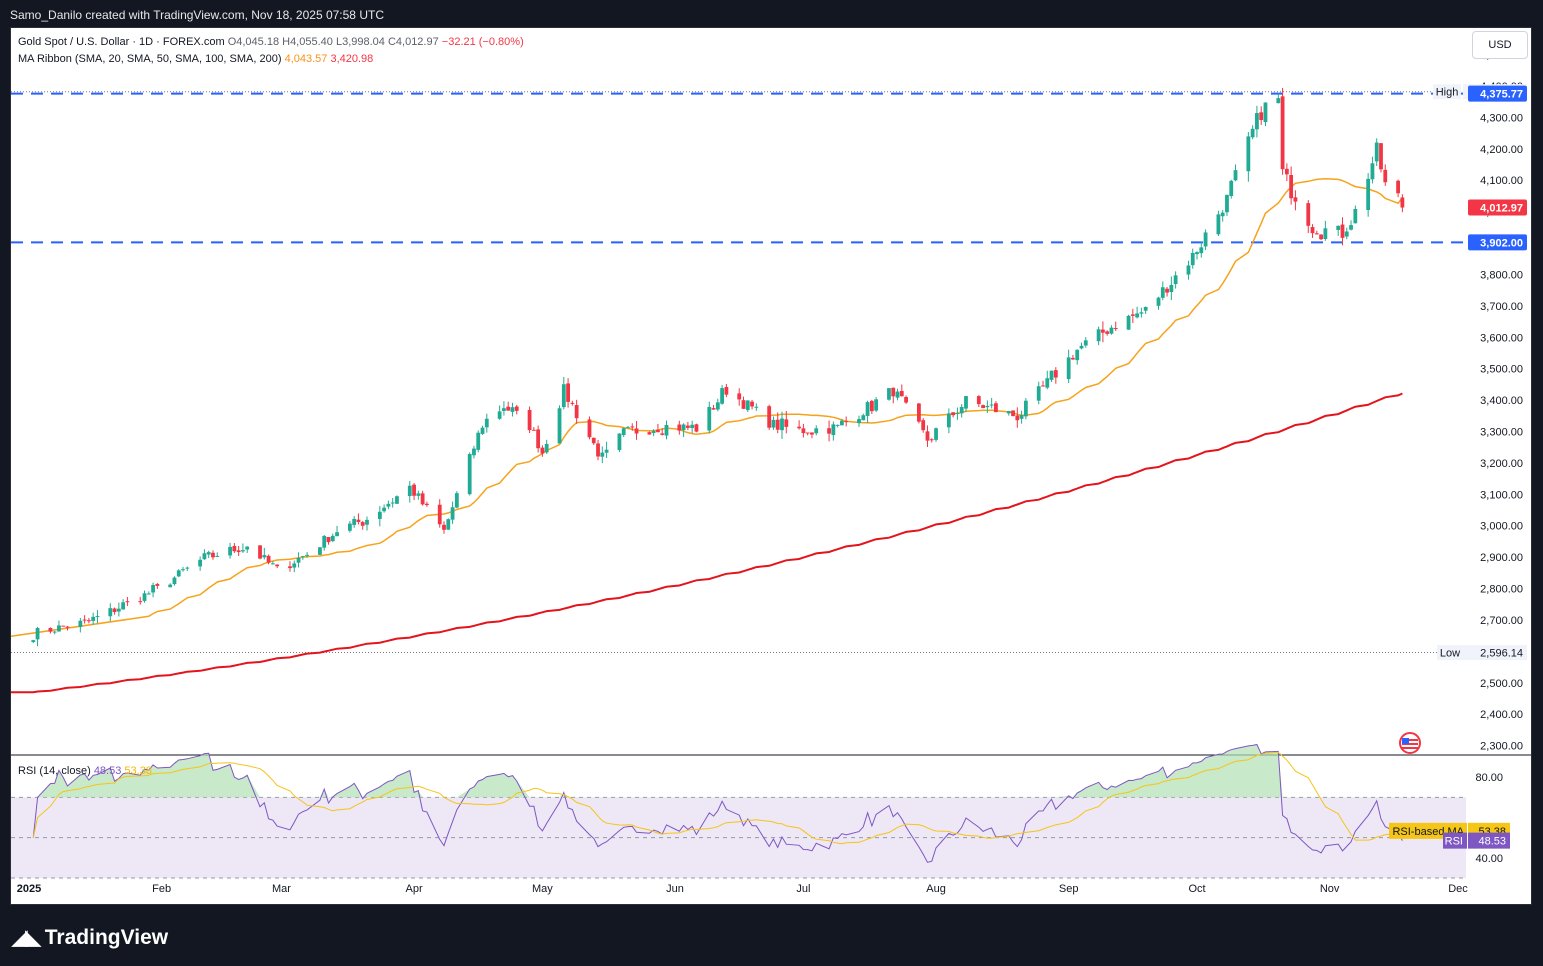  Describe the element at coordinates (1410, 743) in the screenshot. I see `us-flag-icon` at that location.